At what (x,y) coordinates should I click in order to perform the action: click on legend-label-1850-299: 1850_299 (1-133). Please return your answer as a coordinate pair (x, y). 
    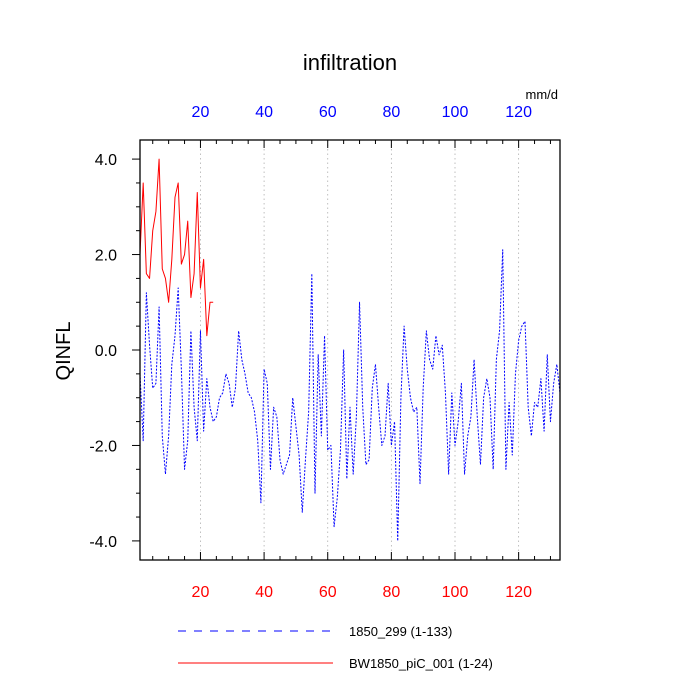
    Looking at the image, I should click on (400, 631).